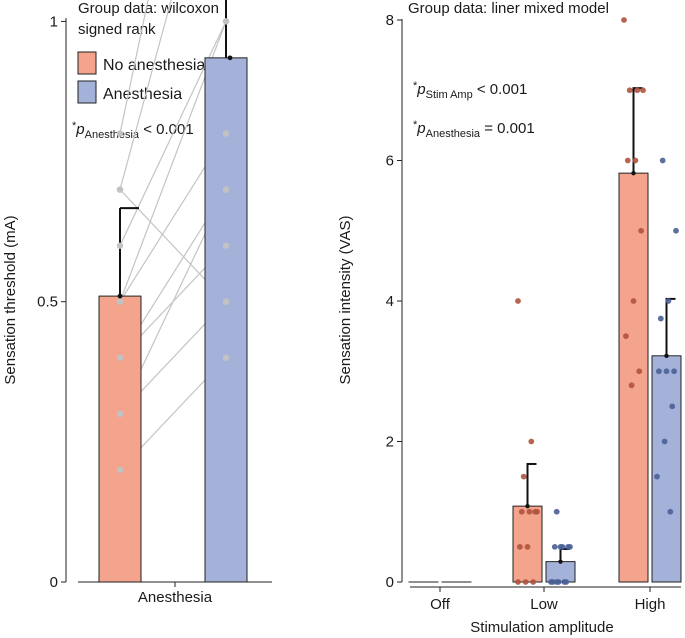 Image resolution: width=685 pixels, height=638 pixels. I want to click on right-y-tick-label: 6, so click(390, 161).